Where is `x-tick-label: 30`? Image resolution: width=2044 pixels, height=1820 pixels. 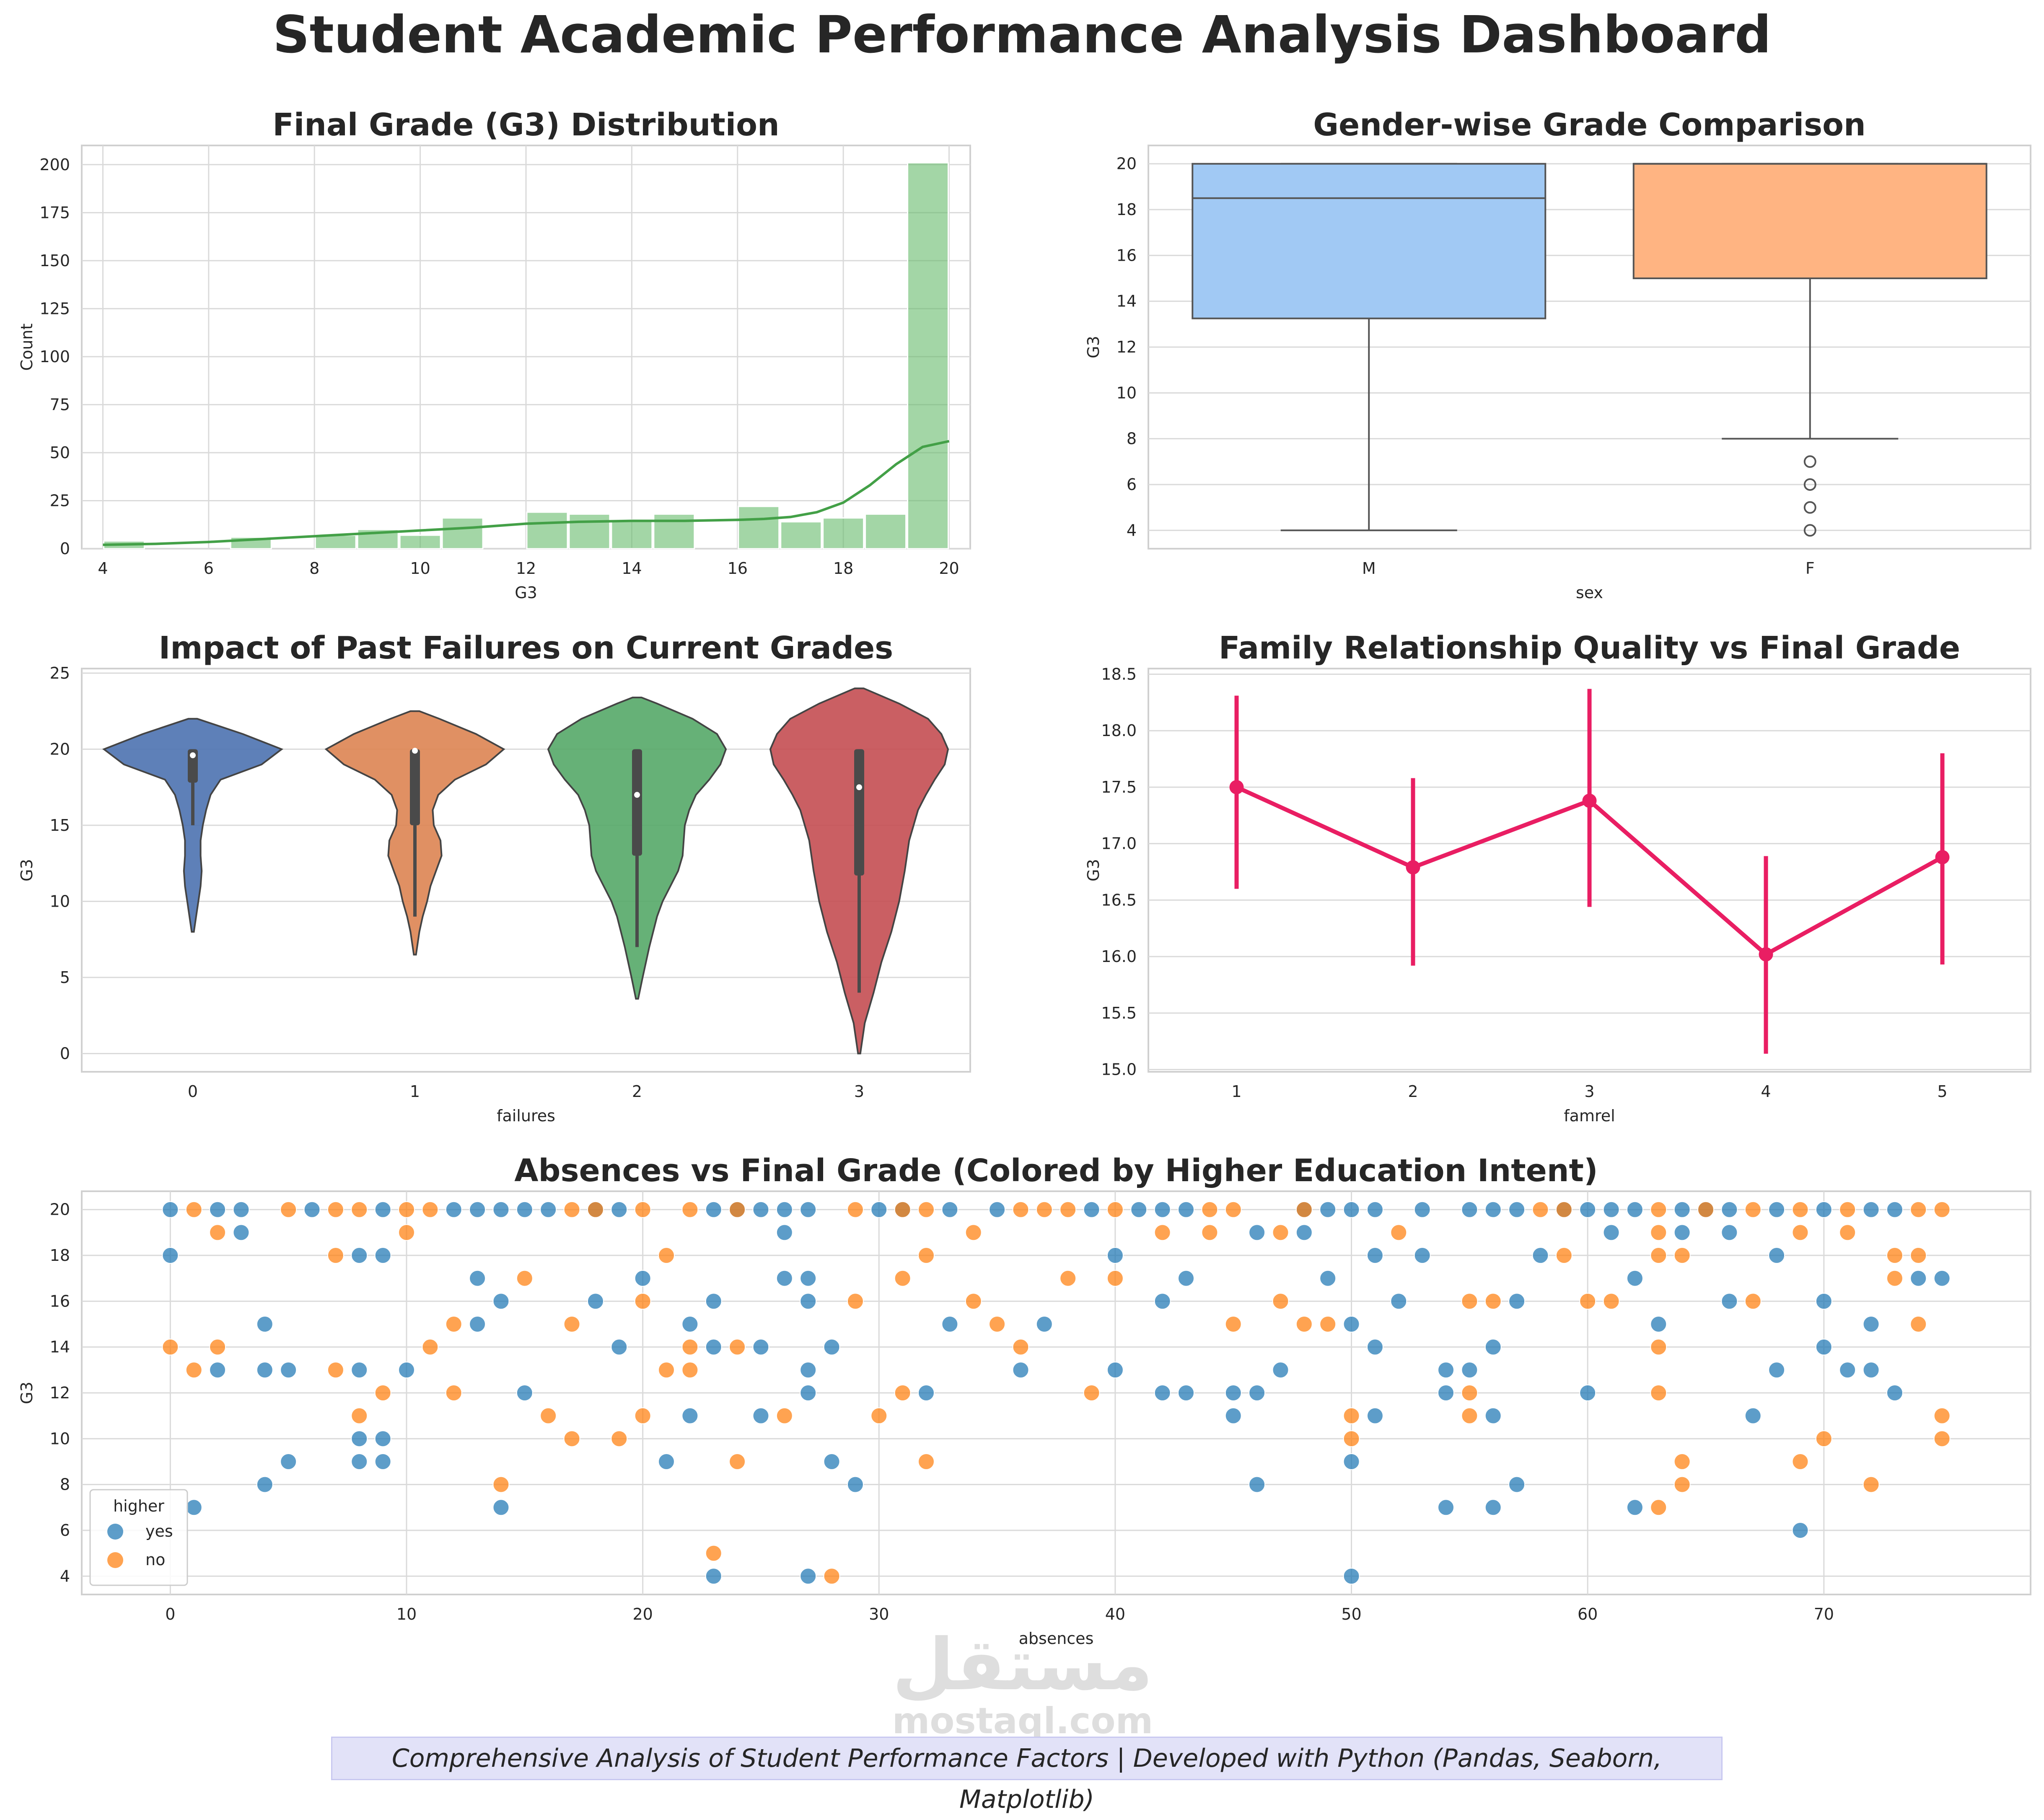 x-tick-label: 30 is located at coordinates (879, 1614).